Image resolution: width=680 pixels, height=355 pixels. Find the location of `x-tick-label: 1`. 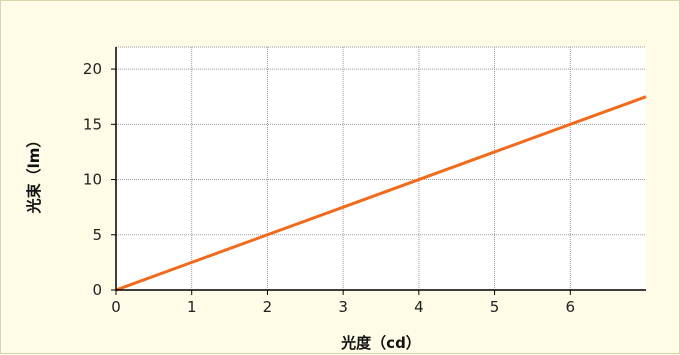

x-tick-label: 1 is located at coordinates (192, 307).